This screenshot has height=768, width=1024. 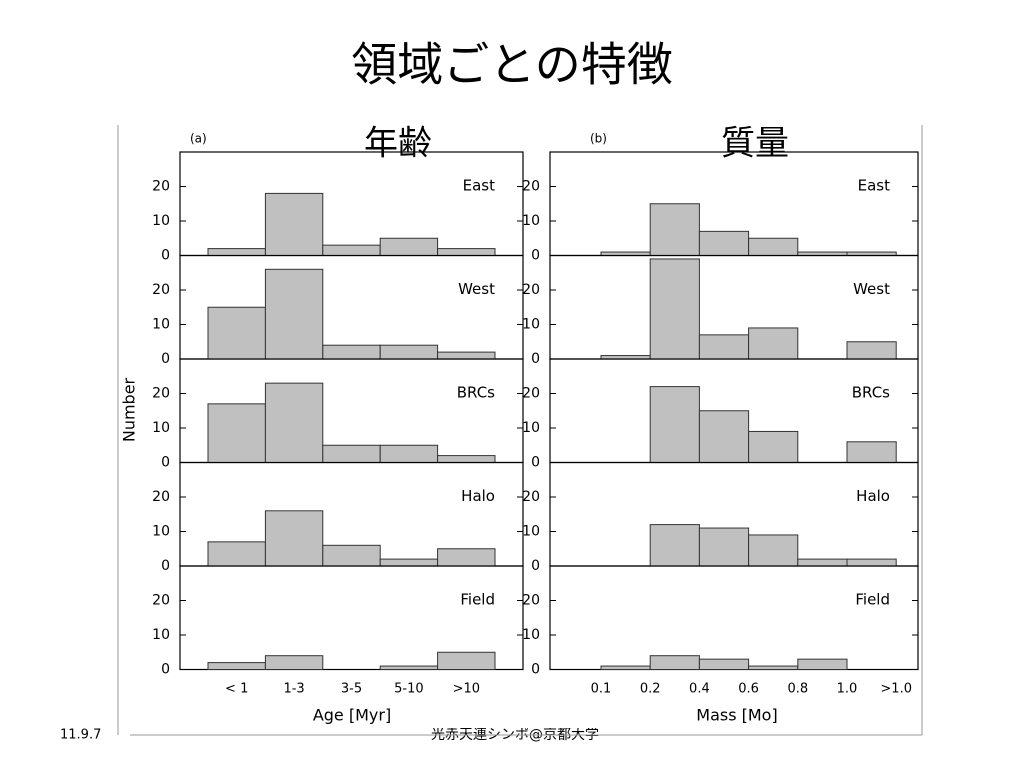 What do you see at coordinates (797, 689) in the screenshot?
I see `x-tick-label: 0.8` at bounding box center [797, 689].